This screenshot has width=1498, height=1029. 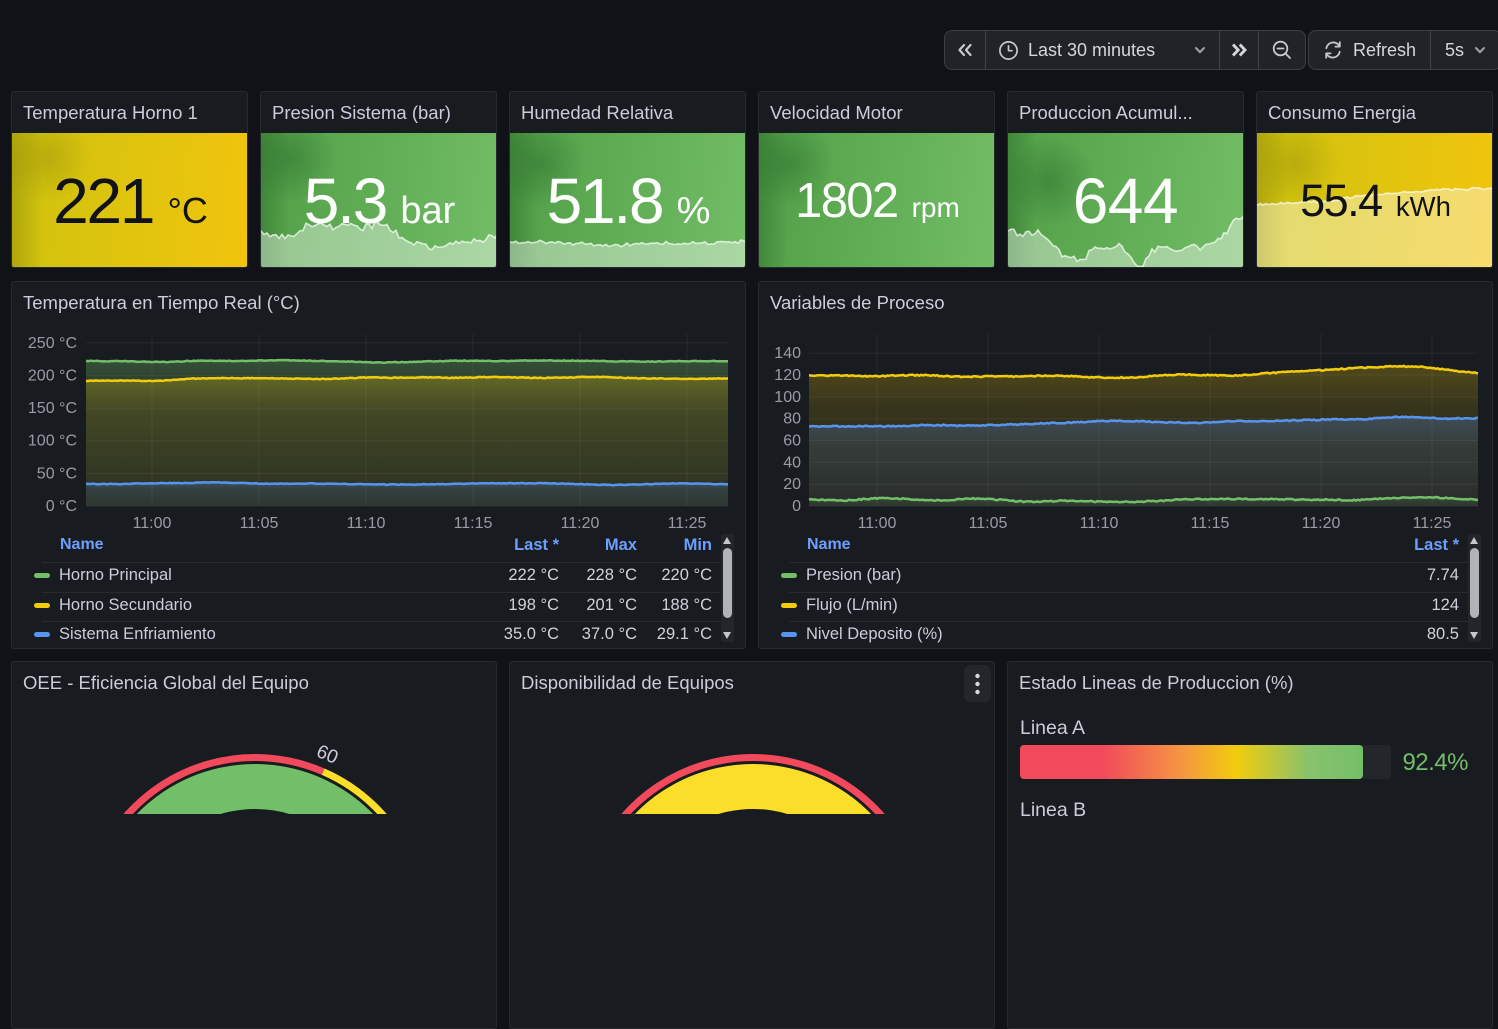 I want to click on svg-text: 40, so click(x=792, y=462).